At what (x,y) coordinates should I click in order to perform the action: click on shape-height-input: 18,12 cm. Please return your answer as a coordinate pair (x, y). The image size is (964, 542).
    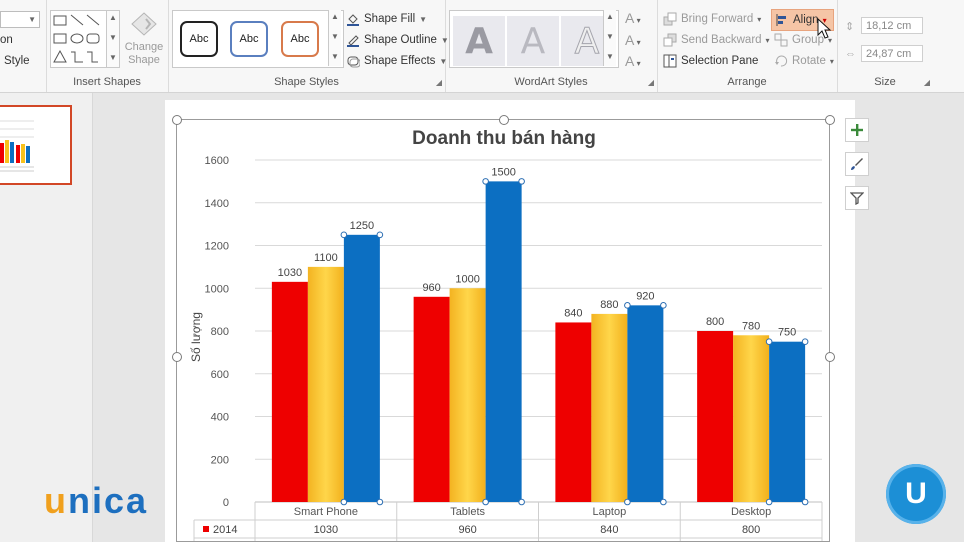
    Looking at the image, I should click on (892, 25).